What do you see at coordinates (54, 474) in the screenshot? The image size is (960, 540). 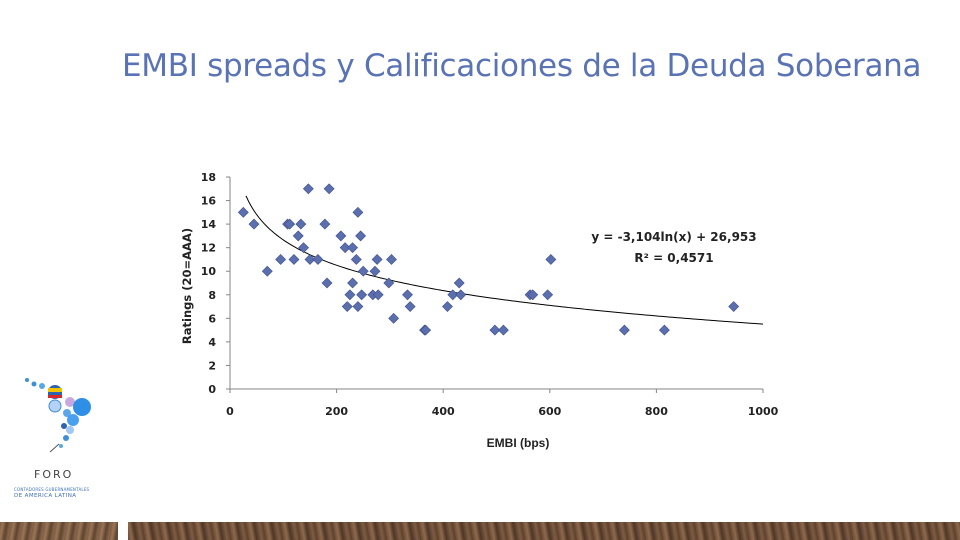 I see `logo-name: FORO` at bounding box center [54, 474].